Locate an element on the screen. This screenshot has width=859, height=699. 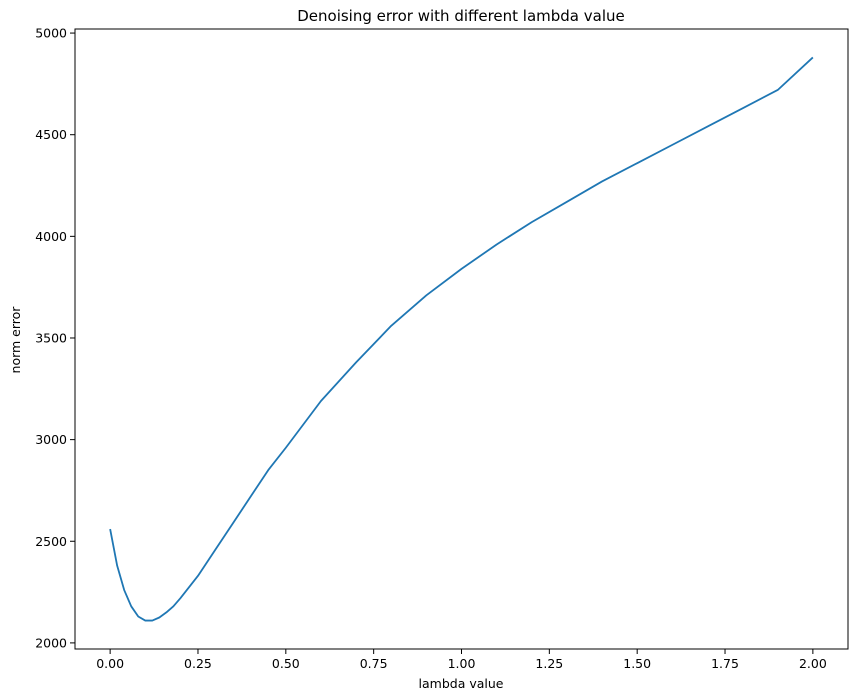
x-tick-label: 2.00 is located at coordinates (813, 663).